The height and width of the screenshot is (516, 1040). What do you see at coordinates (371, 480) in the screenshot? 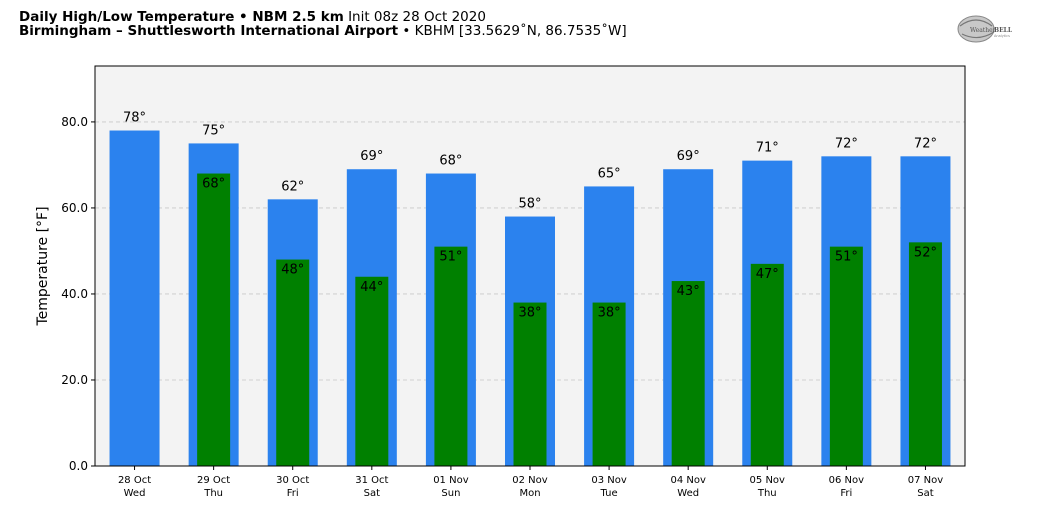
I see `x-tick-label-date: 31 Oct` at bounding box center [371, 480].